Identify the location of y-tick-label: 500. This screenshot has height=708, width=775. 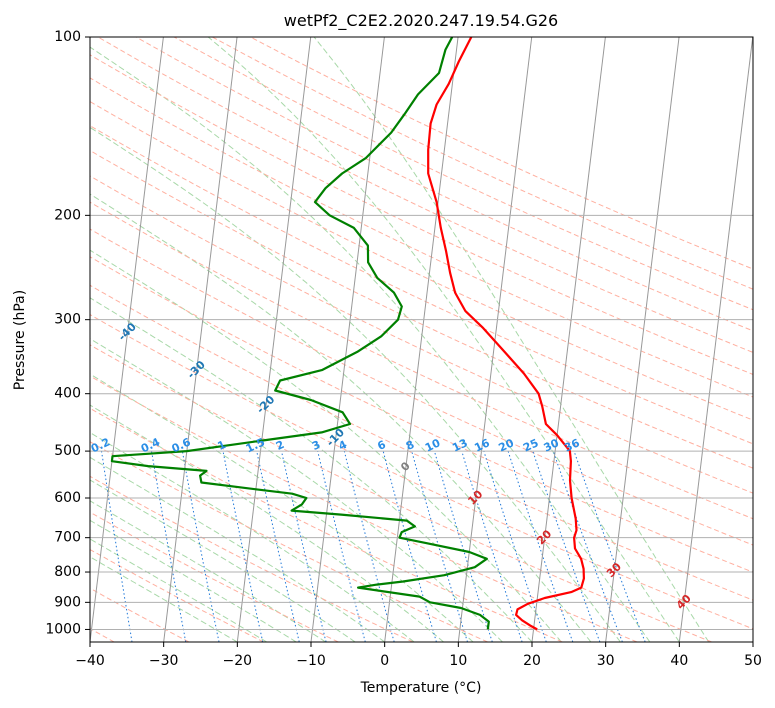
(67, 451).